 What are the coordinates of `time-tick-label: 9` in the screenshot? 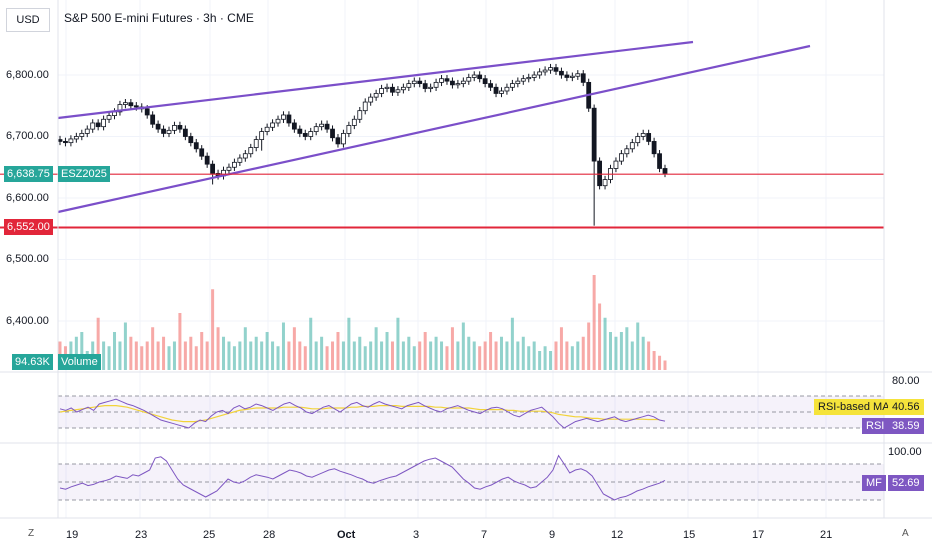 It's located at (552, 535).